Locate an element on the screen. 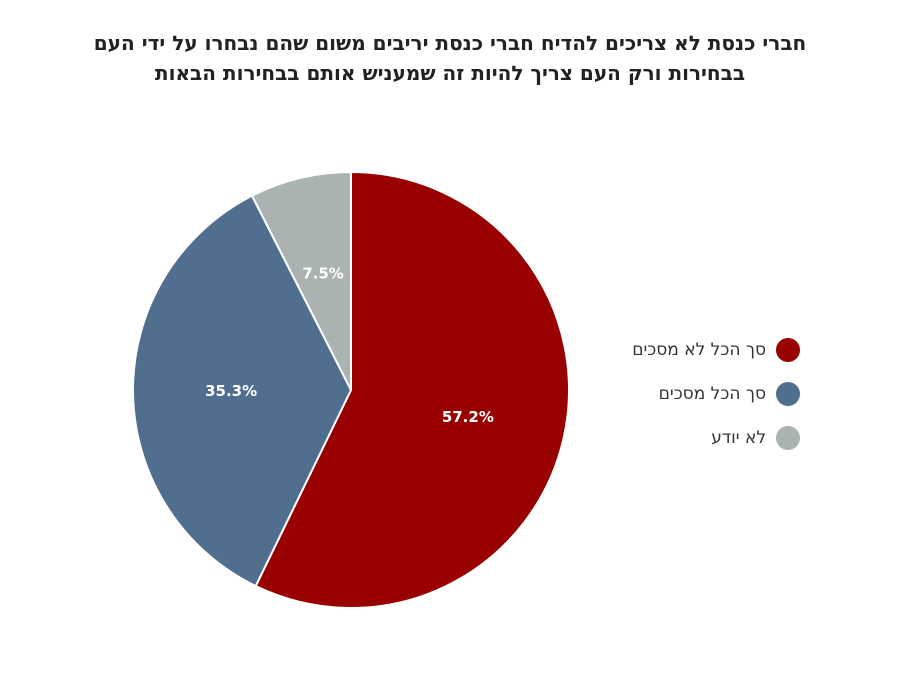  pie-slice-dont-know is located at coordinates (301, 280).